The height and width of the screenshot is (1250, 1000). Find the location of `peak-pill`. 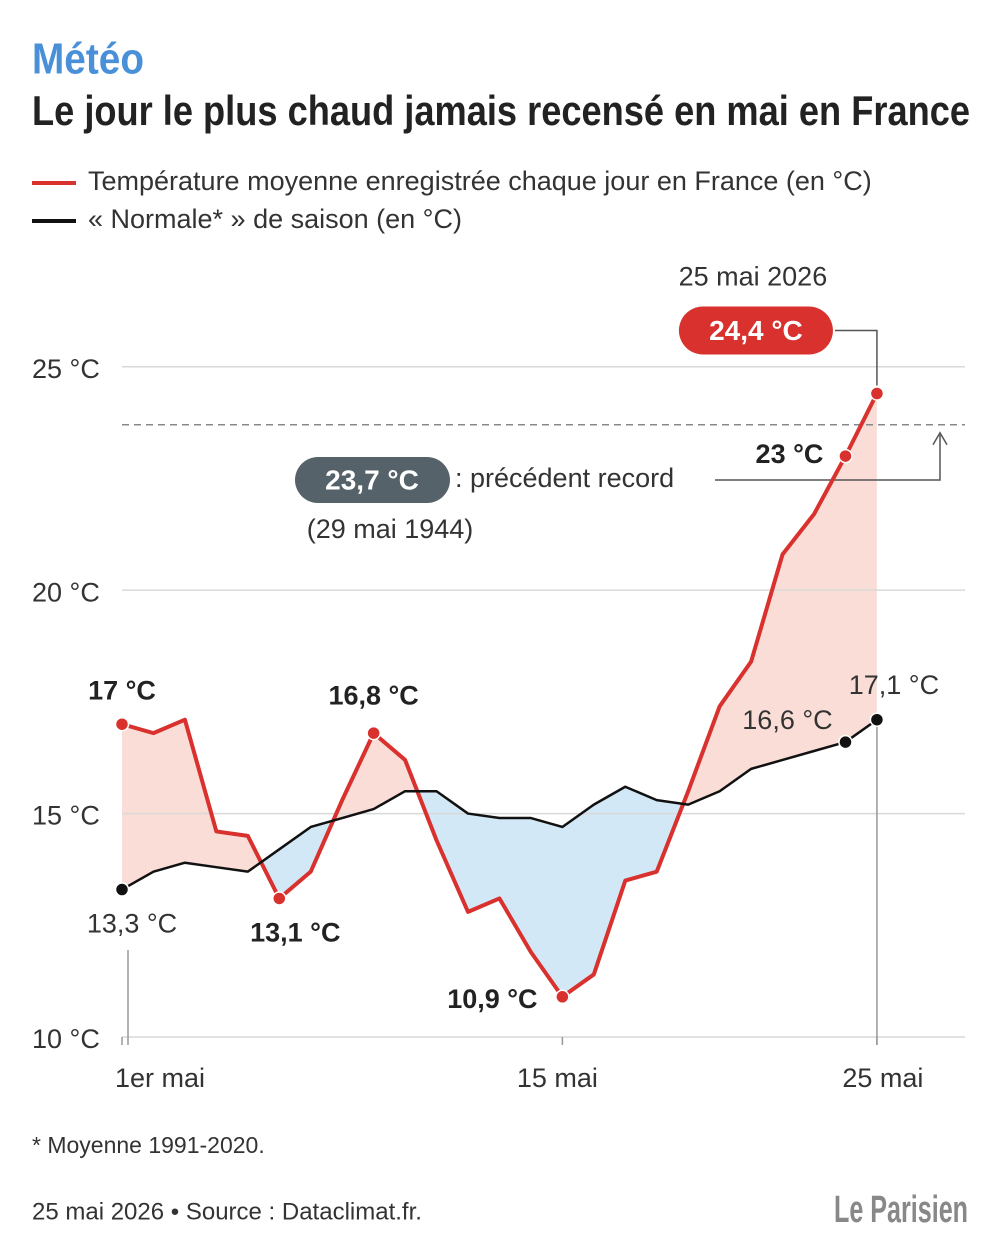

peak-pill is located at coordinates (755, 330).